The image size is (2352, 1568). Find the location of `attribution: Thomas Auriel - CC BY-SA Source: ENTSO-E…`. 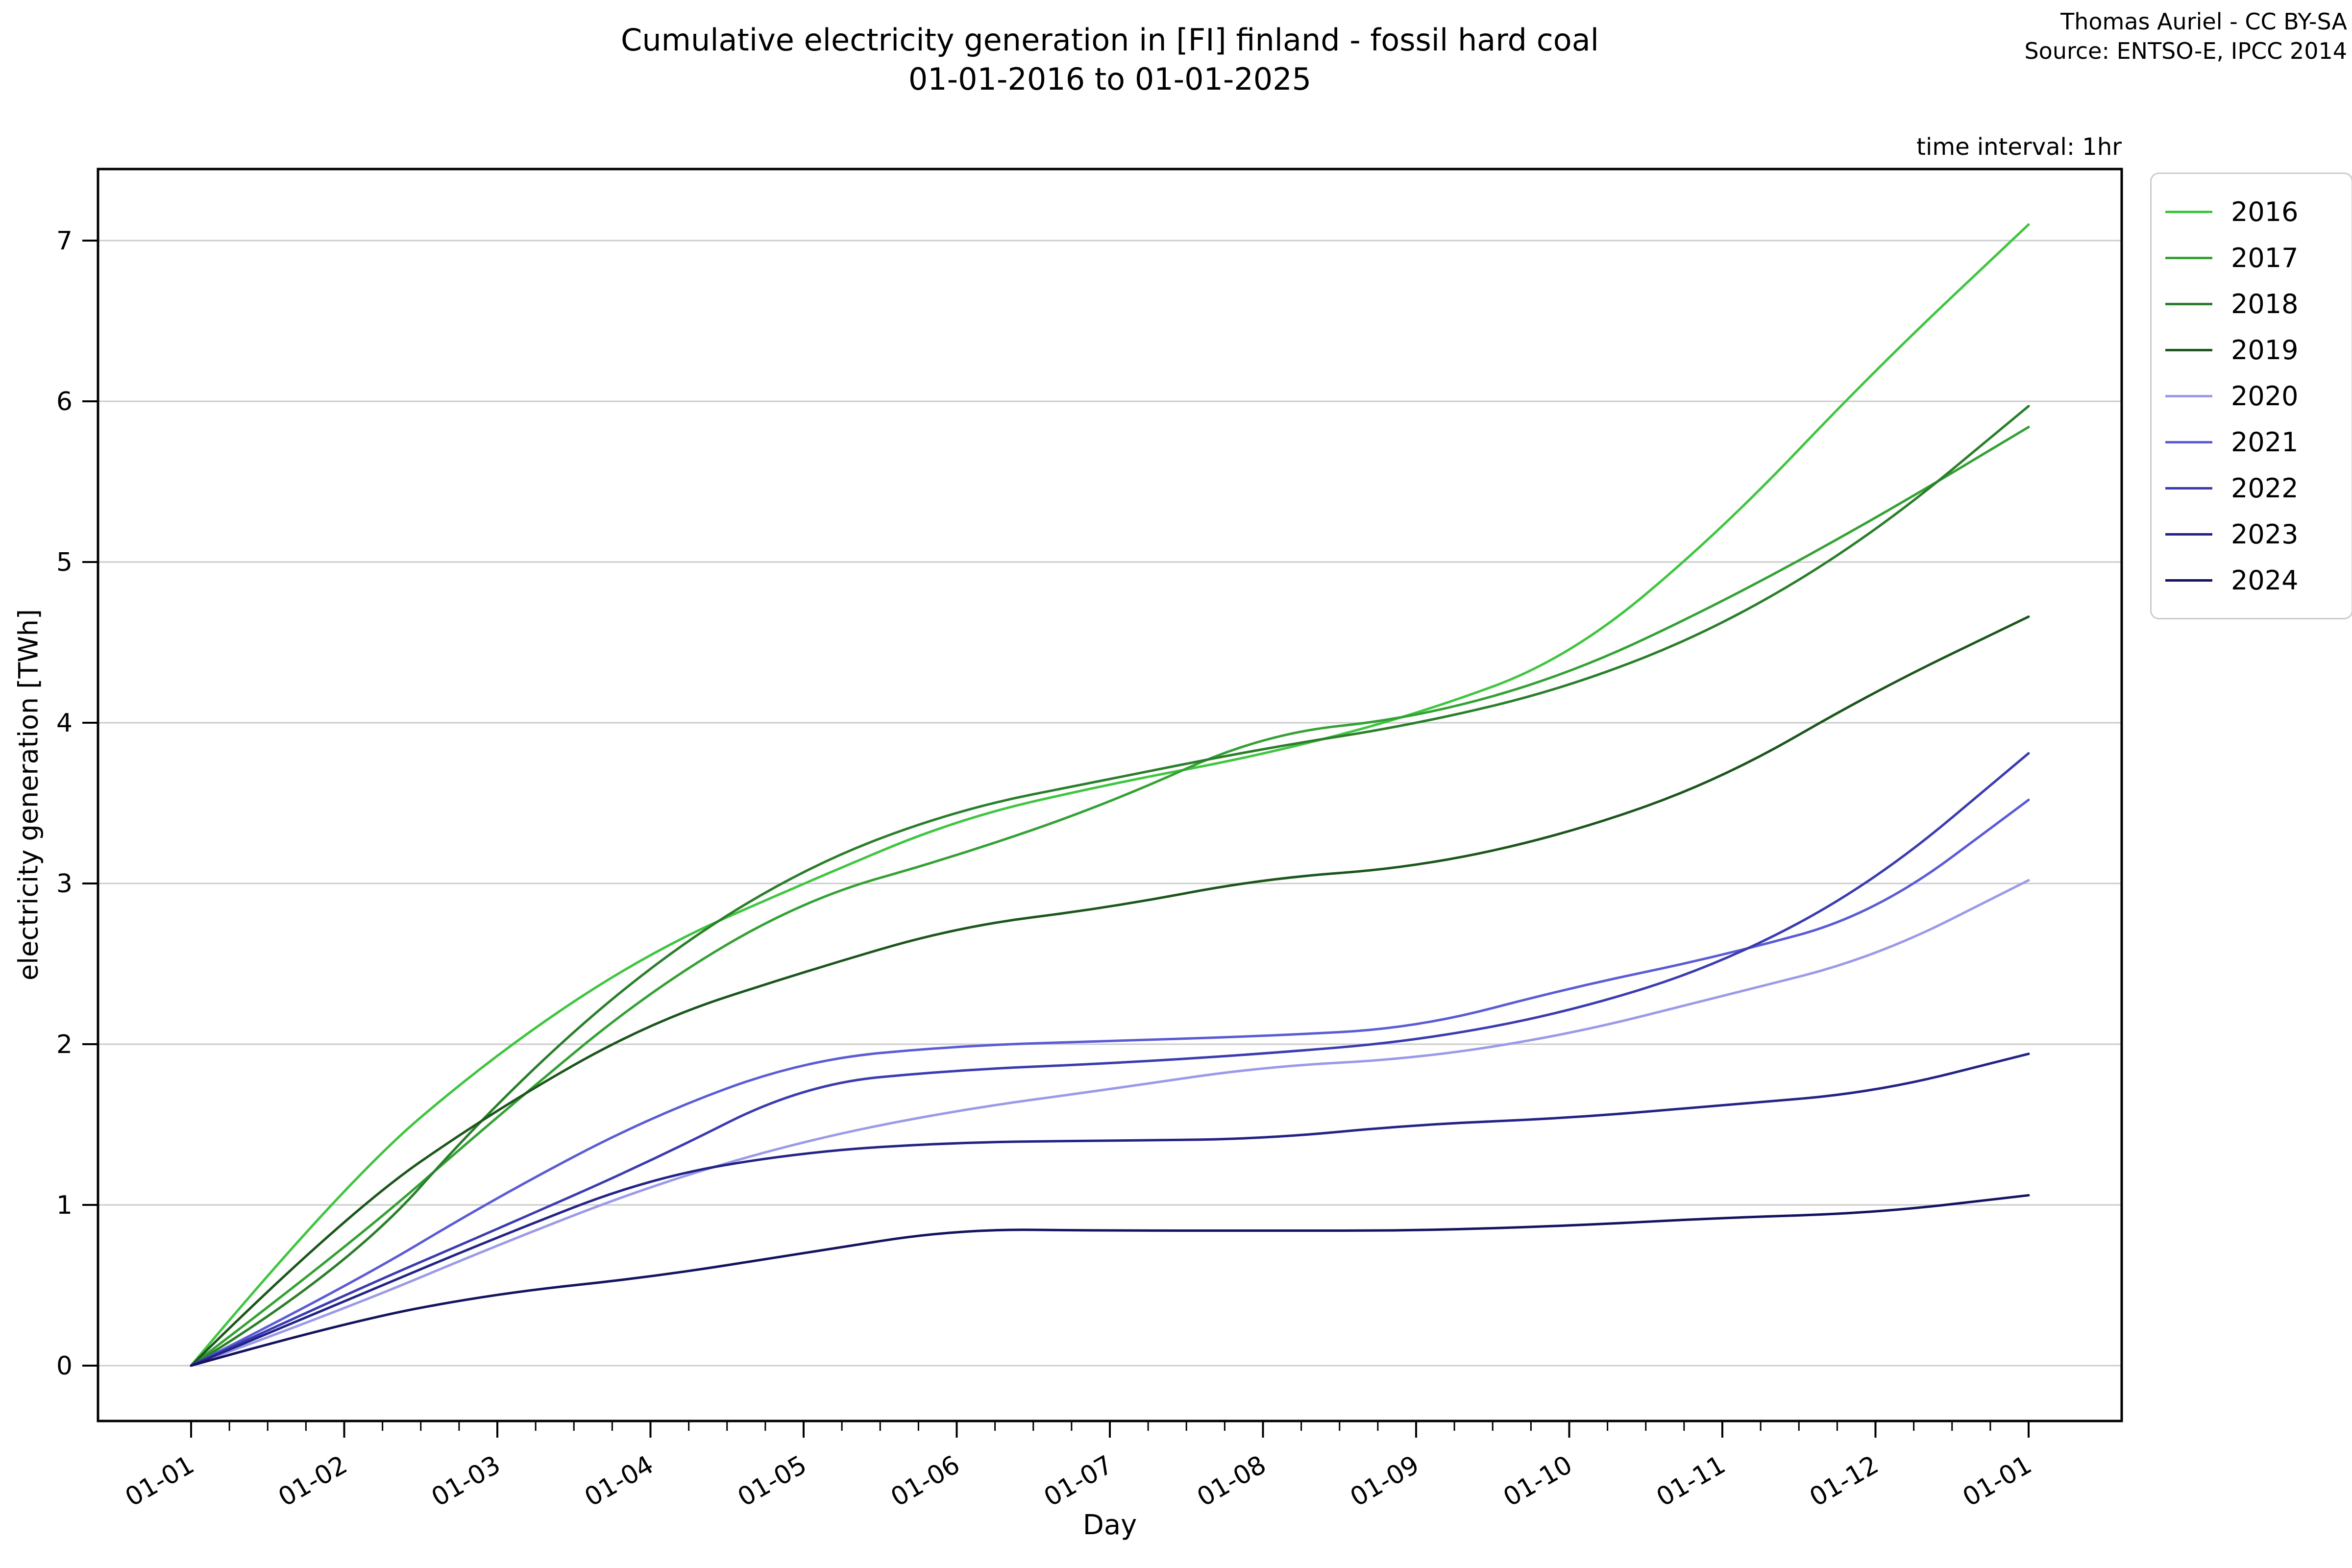

attribution: Thomas Auriel - CC BY-SA Source: ENTSO-E… is located at coordinates (2185, 36).